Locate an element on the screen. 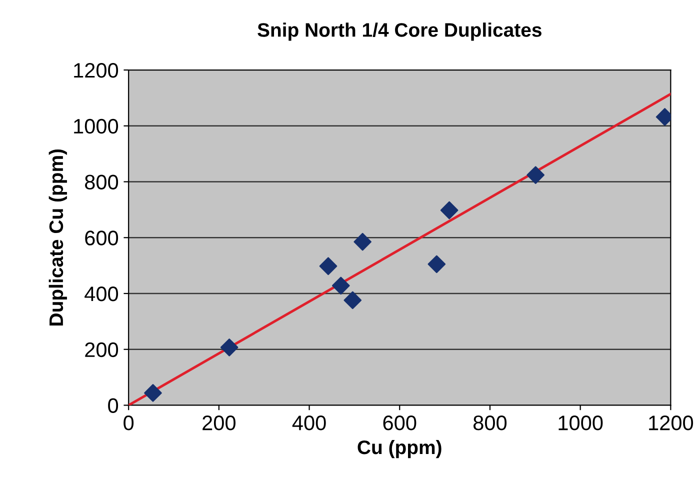 The height and width of the screenshot is (493, 695). chart-title: Snip North 1/4 Core Duplicates is located at coordinates (400, 31).